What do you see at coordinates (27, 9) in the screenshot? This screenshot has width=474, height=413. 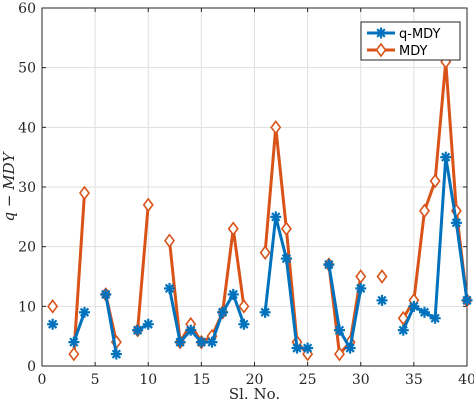 I see `y-tick-label: 60` at bounding box center [27, 9].